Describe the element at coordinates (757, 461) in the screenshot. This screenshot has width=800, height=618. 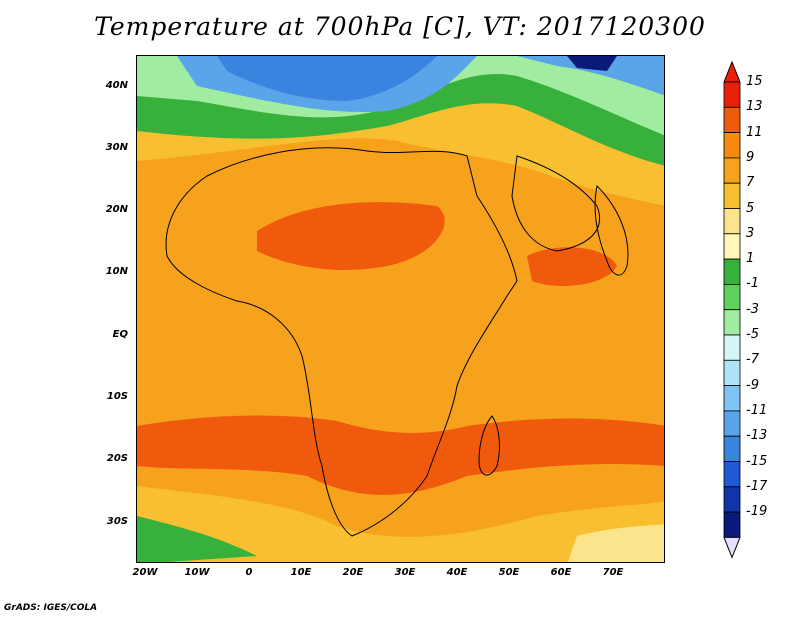
I see `colorbar-label: -15` at that location.